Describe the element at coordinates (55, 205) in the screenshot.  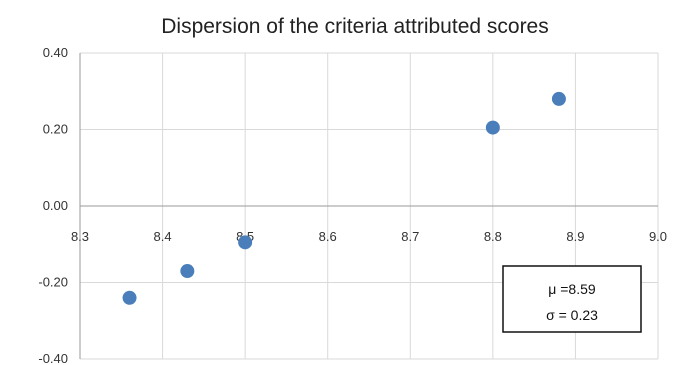
I see `y-tick-label: 0.00` at that location.